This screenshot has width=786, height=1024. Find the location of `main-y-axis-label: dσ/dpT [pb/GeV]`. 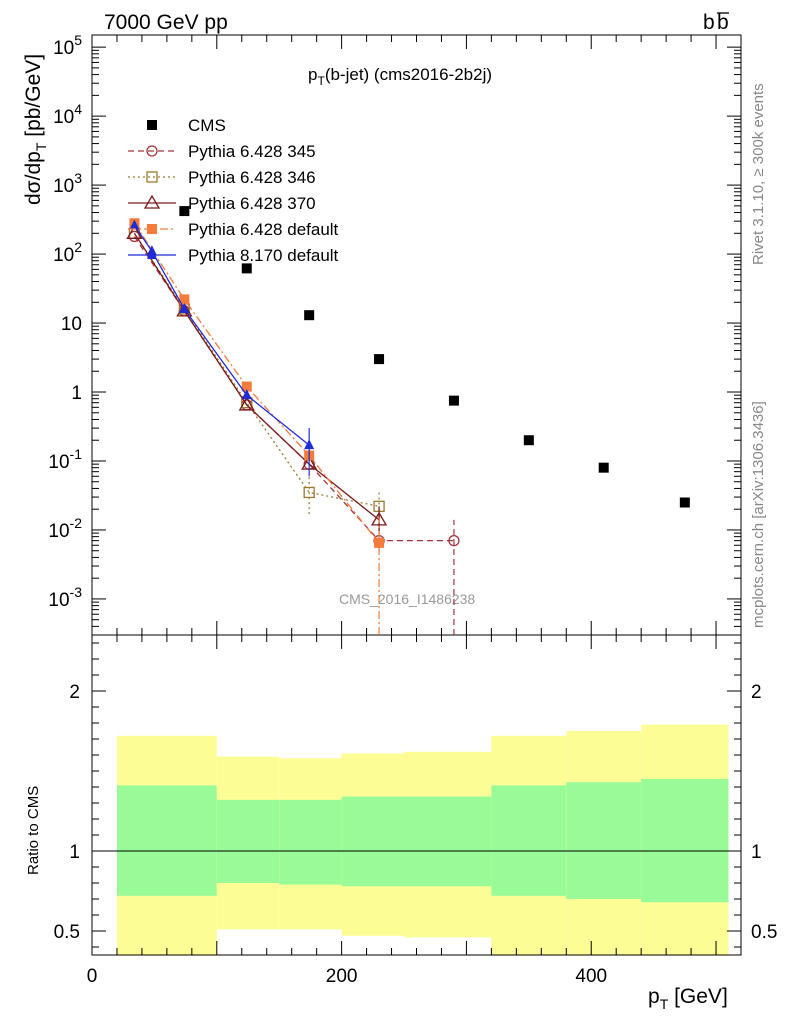

main-y-axis-label: dσ/dpT [pb/GeV] is located at coordinates (35, 129).